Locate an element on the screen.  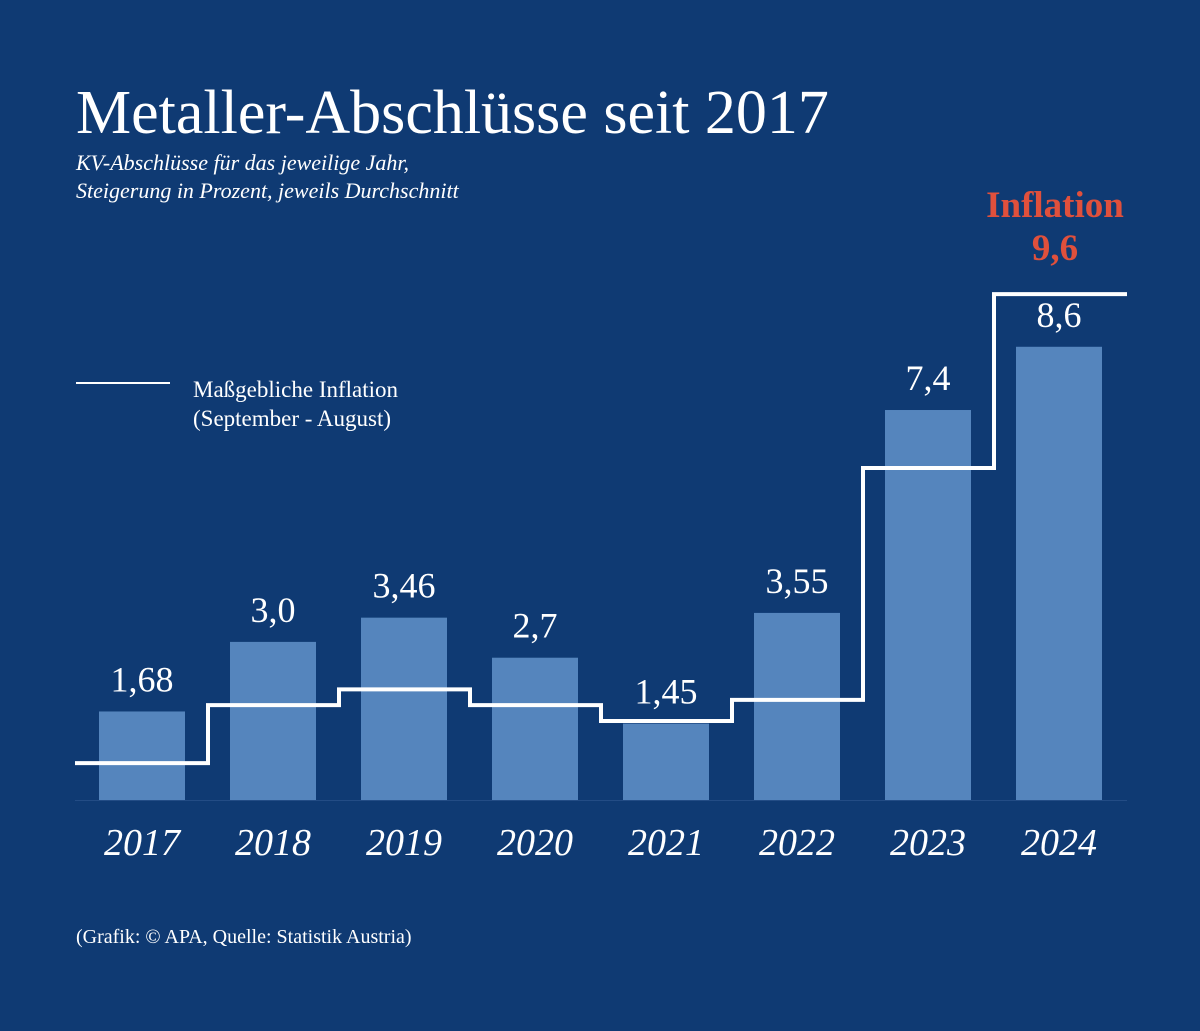
x-tick-label-2023: 2023 is located at coordinates (928, 843).